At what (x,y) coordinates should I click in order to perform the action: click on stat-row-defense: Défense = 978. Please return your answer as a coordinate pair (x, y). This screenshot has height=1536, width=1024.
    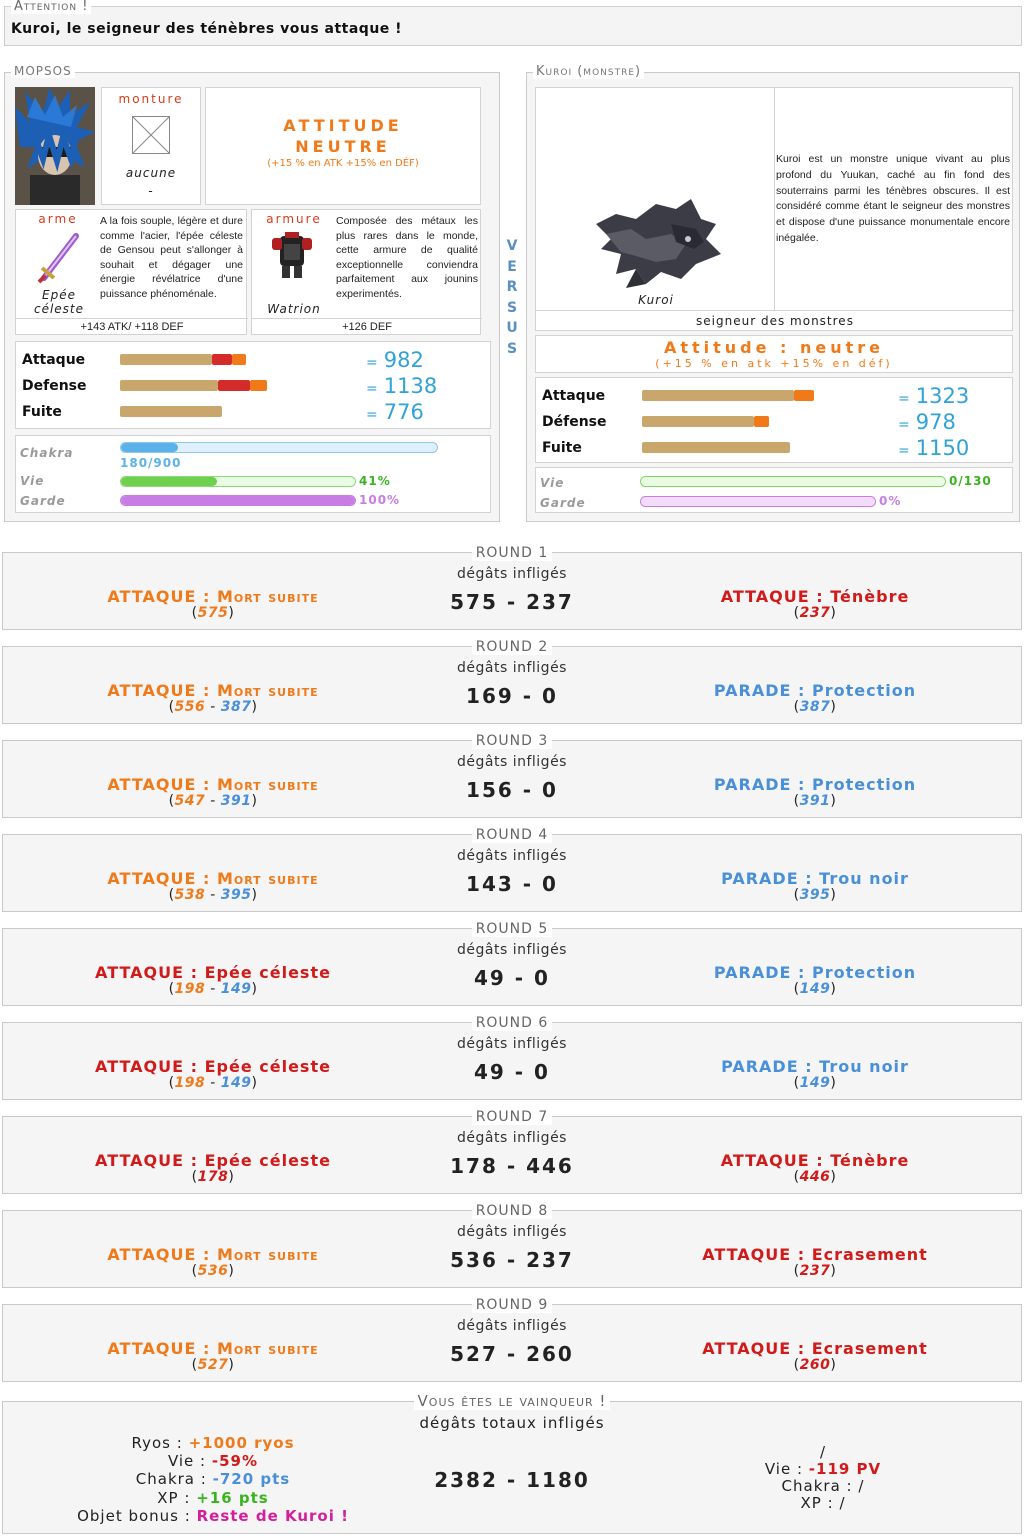
    Looking at the image, I should click on (774, 423).